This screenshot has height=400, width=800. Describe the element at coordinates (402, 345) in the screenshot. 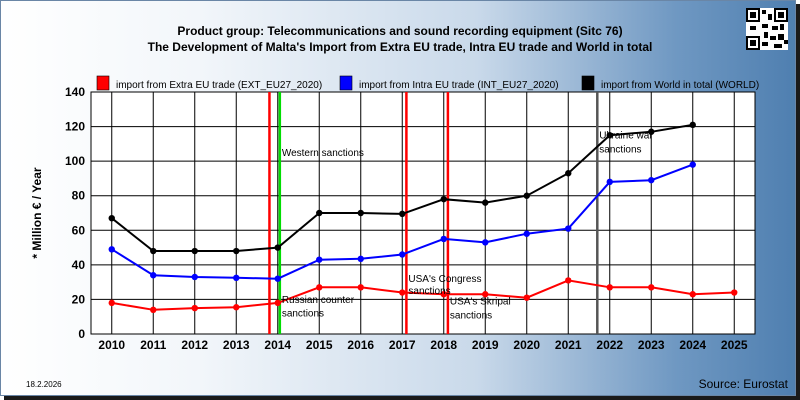

I see `x-tick-label: 2017` at that location.